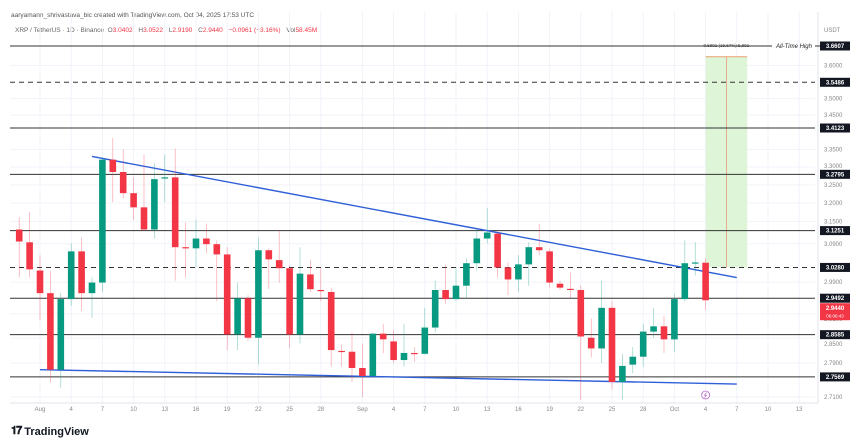 Image resolution: width=865 pixels, height=443 pixels. What do you see at coordinates (833, 186) in the screenshot?
I see `y-tick-label: 3.2500` at bounding box center [833, 186].